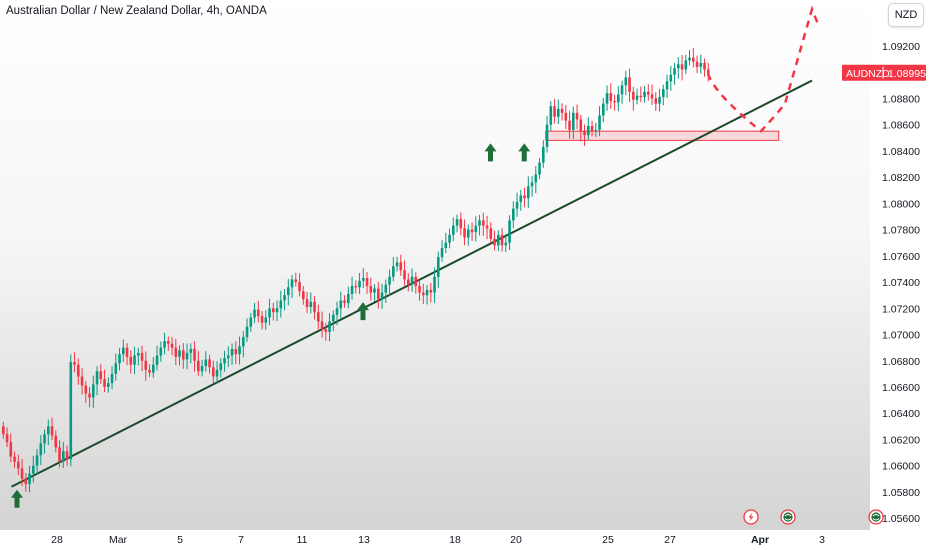 The image size is (932, 550). I want to click on currency-selector-button: NZD, so click(906, 15).